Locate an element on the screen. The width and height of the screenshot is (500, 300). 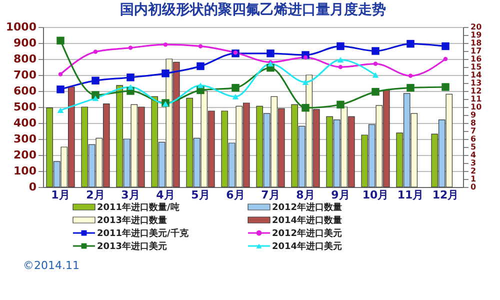
x-tick-label: 7月 is located at coordinates (270, 195).